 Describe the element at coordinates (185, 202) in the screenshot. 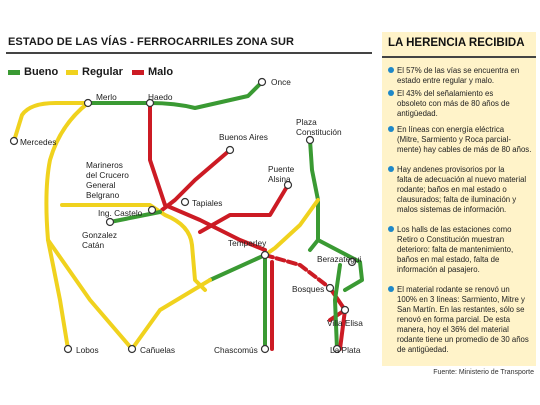

I see `station-marker-tapiales` at that location.